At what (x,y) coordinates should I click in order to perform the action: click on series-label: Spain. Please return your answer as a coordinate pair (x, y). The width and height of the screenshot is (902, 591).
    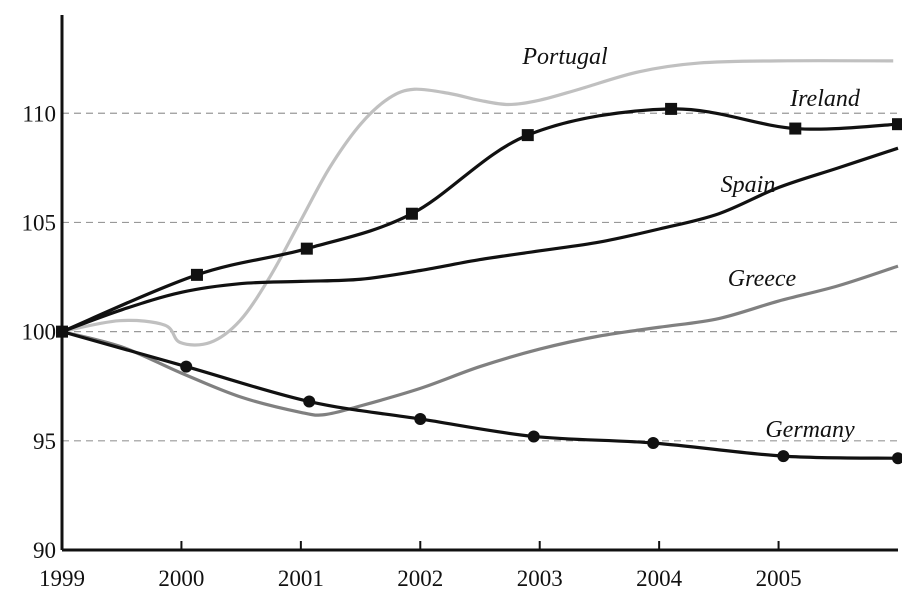
    Looking at the image, I should click on (748, 185).